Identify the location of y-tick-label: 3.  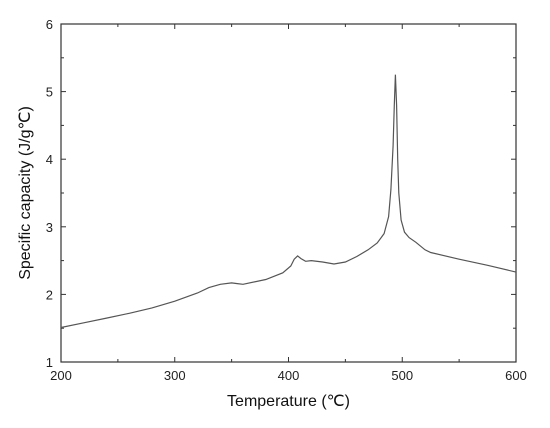
(49, 227).